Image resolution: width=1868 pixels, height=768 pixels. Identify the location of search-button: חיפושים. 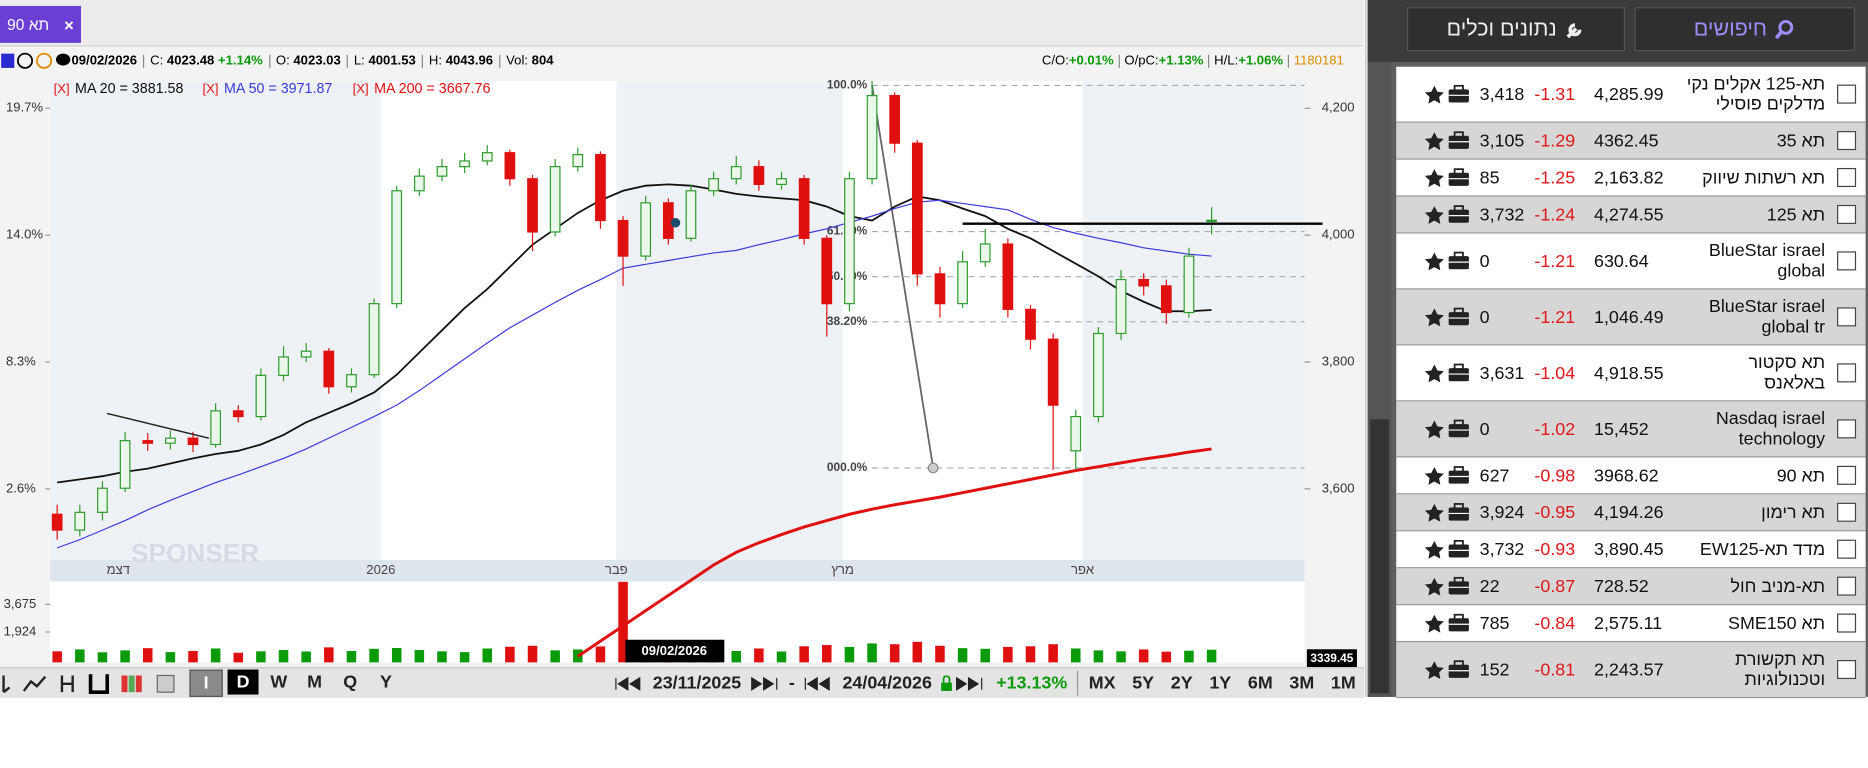
(1744, 29).